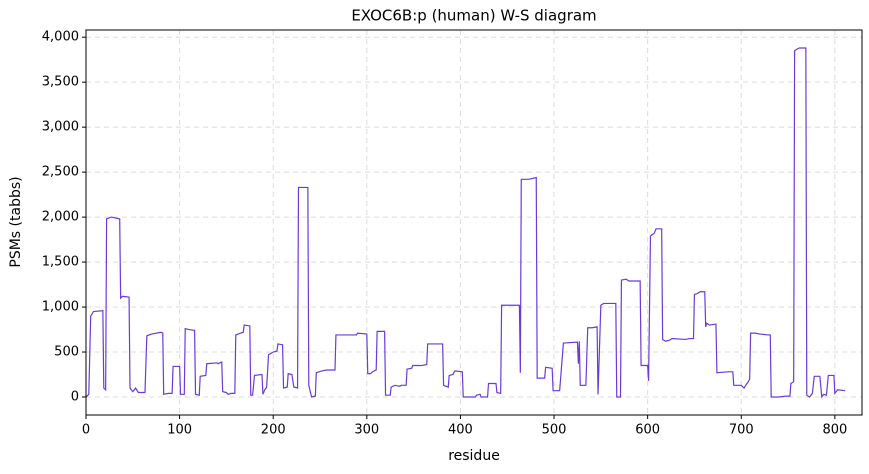 This screenshot has width=869, height=474. What do you see at coordinates (60, 127) in the screenshot?
I see `y-tick-label: 3,000` at bounding box center [60, 127].